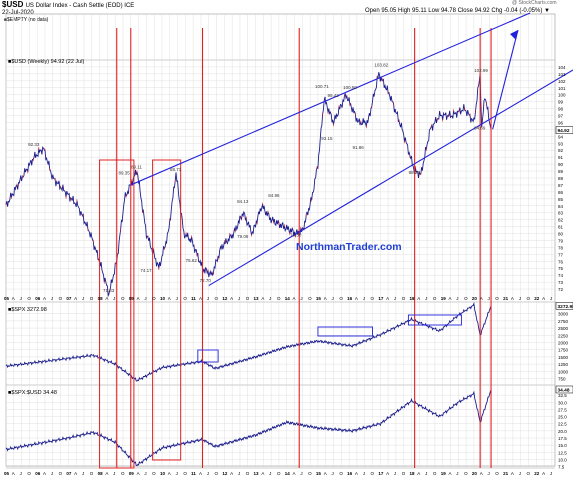 This screenshot has height=480, width=573. Describe the element at coordinates (561, 234) in the screenshot. I see `y-tick-label: 80` at that location.